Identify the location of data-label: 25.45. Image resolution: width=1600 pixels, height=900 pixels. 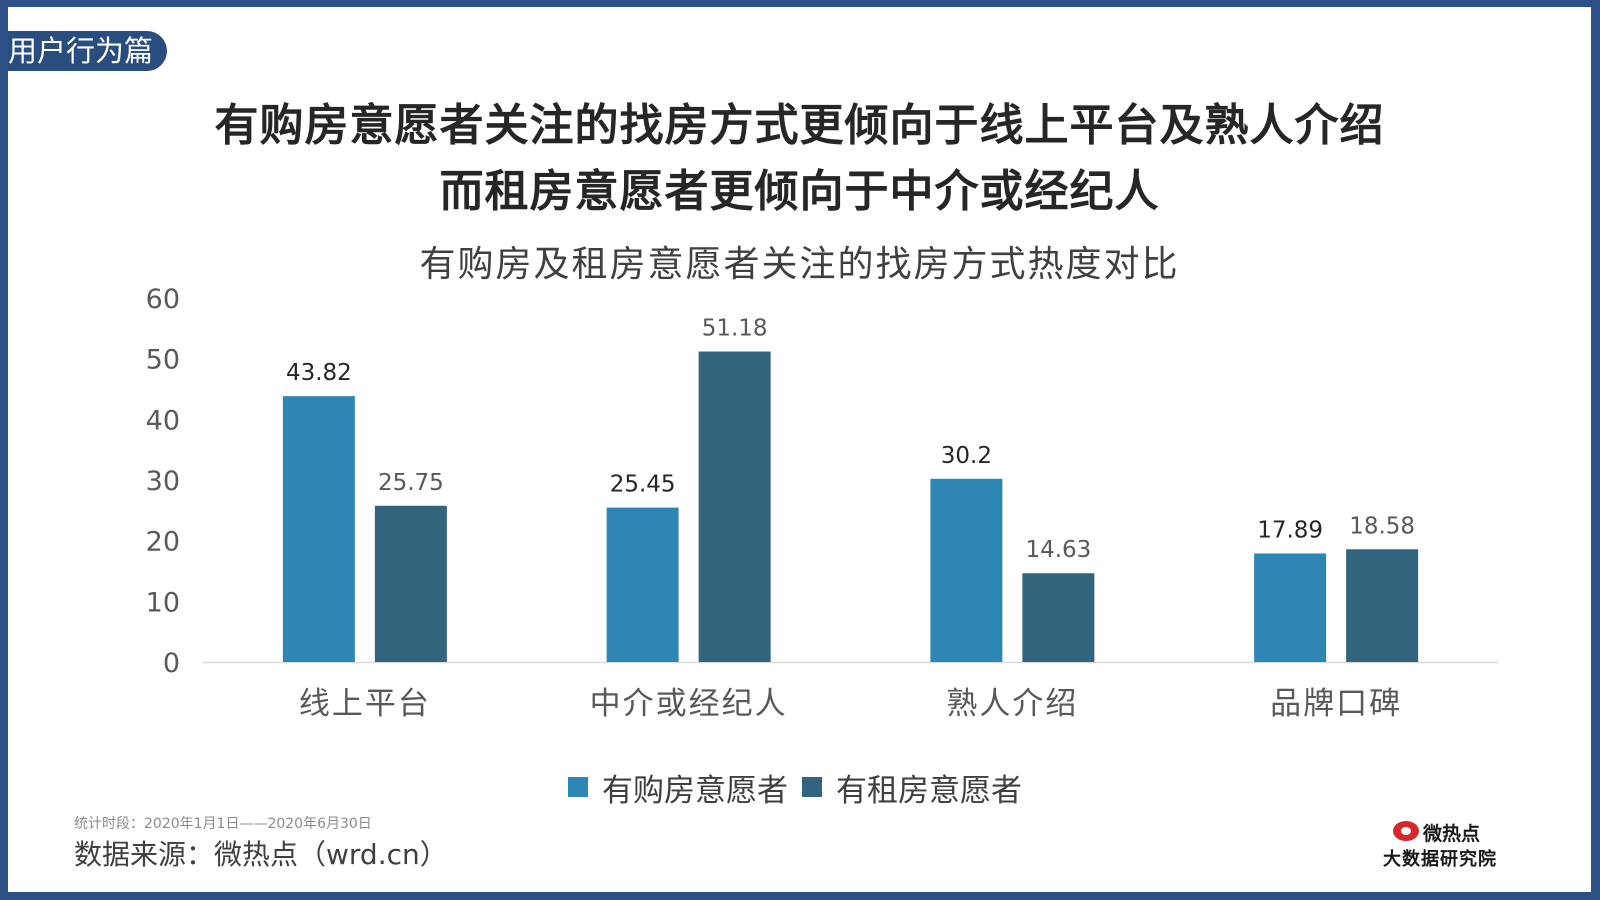
(643, 485).